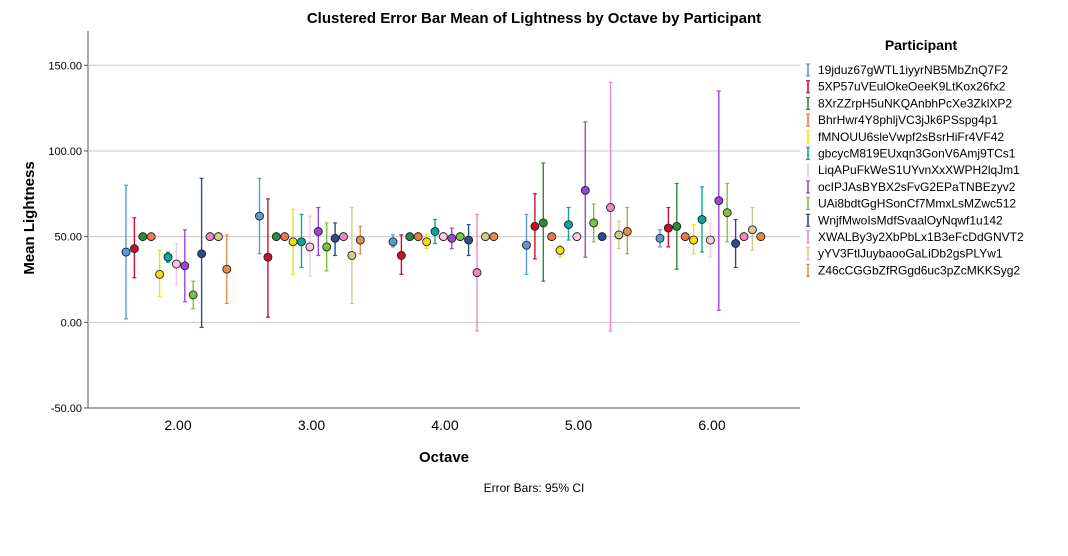  Describe the element at coordinates (578, 425) in the screenshot. I see `x-tick-label: 5.00` at that location.